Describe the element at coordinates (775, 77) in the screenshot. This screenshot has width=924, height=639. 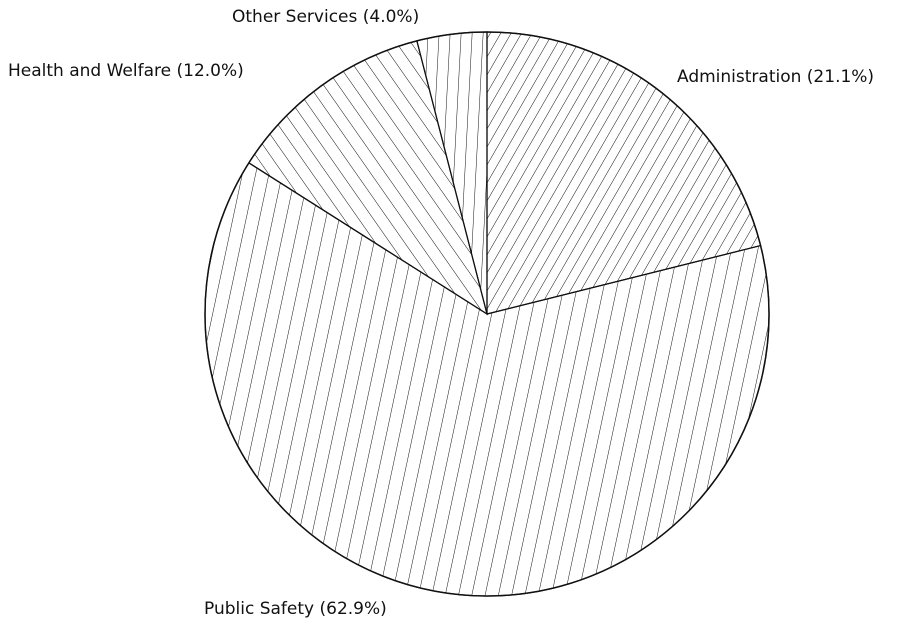
I see `slice-label-administration: Administration (21.1%)` at that location.